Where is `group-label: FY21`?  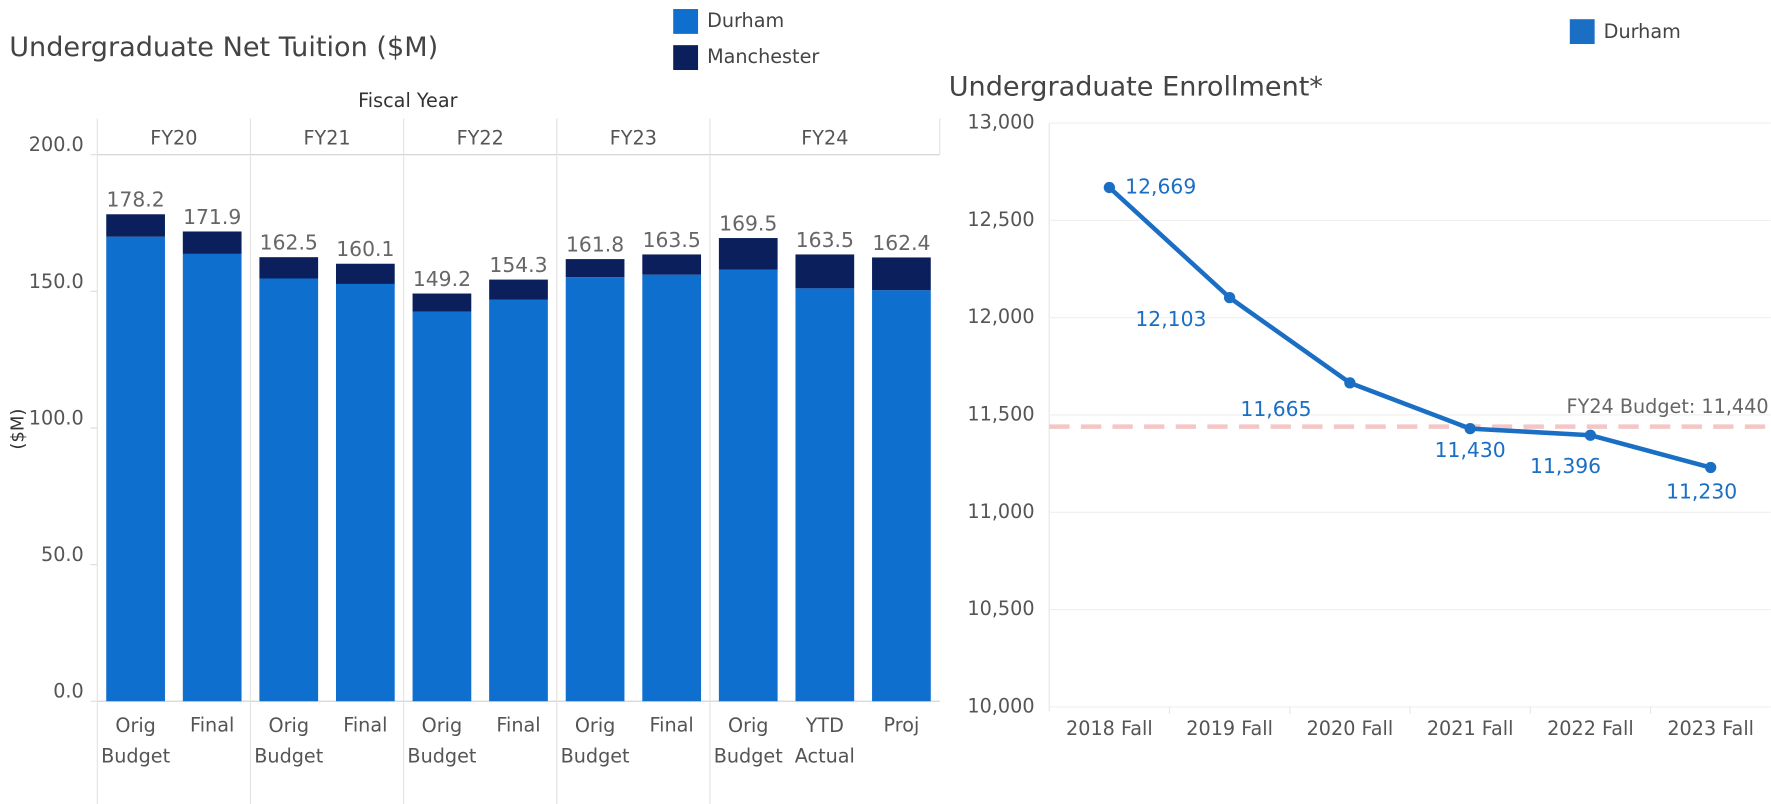 group-label: FY21 is located at coordinates (326, 137).